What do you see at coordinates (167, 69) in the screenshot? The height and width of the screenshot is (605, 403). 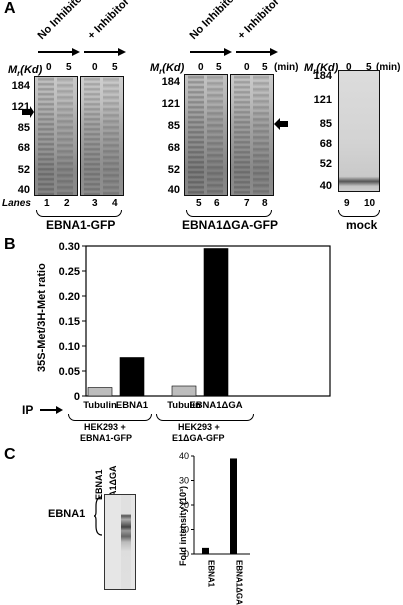 I see `gel2-mw-label: Mr(Kd)` at bounding box center [167, 69].